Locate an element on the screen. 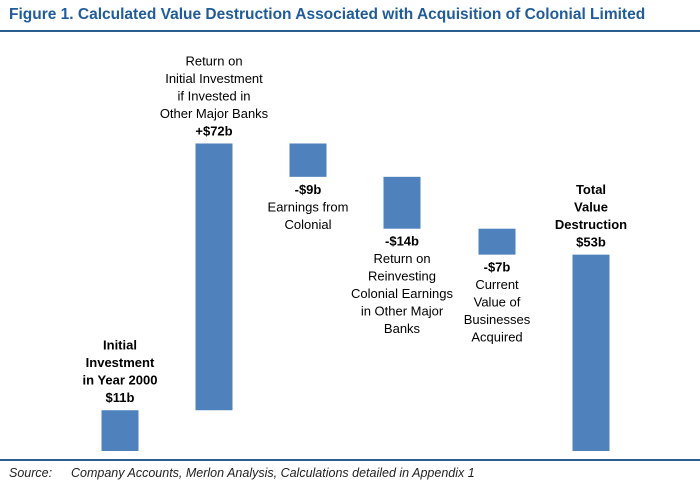 The height and width of the screenshot is (489, 700). source-label: Source: is located at coordinates (31, 473).